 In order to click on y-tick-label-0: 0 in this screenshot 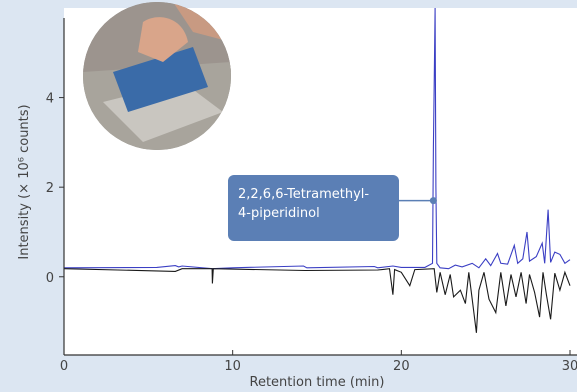, I will do `click(50, 278)`.